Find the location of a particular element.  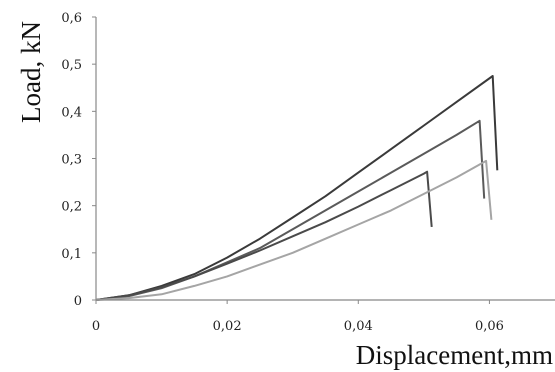

y-tick-label: 0 is located at coordinates (78, 301).